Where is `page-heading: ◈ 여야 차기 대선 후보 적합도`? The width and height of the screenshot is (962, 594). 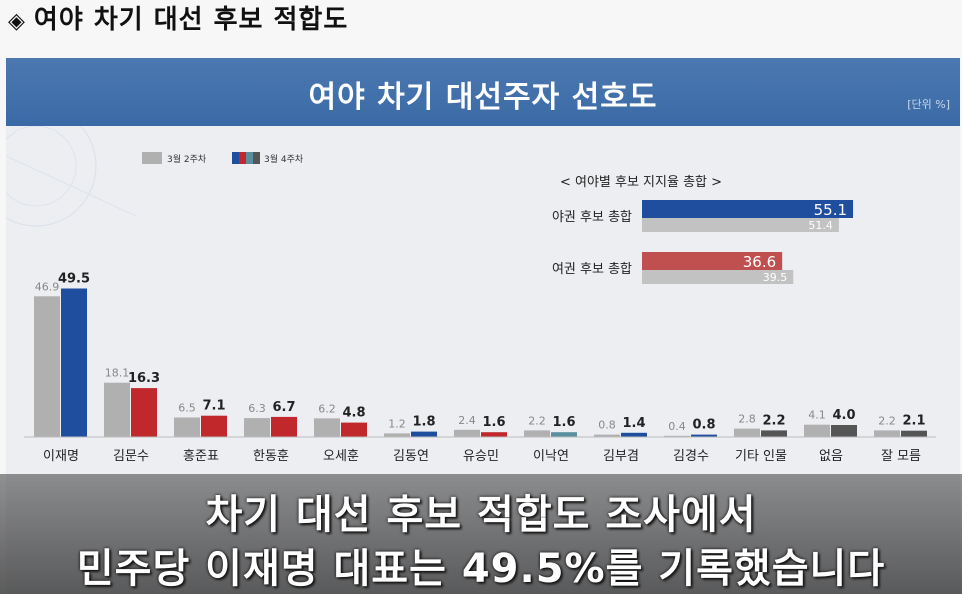
page-heading: ◈ 여야 차기 대선 후보 적합도 is located at coordinates (178, 20).